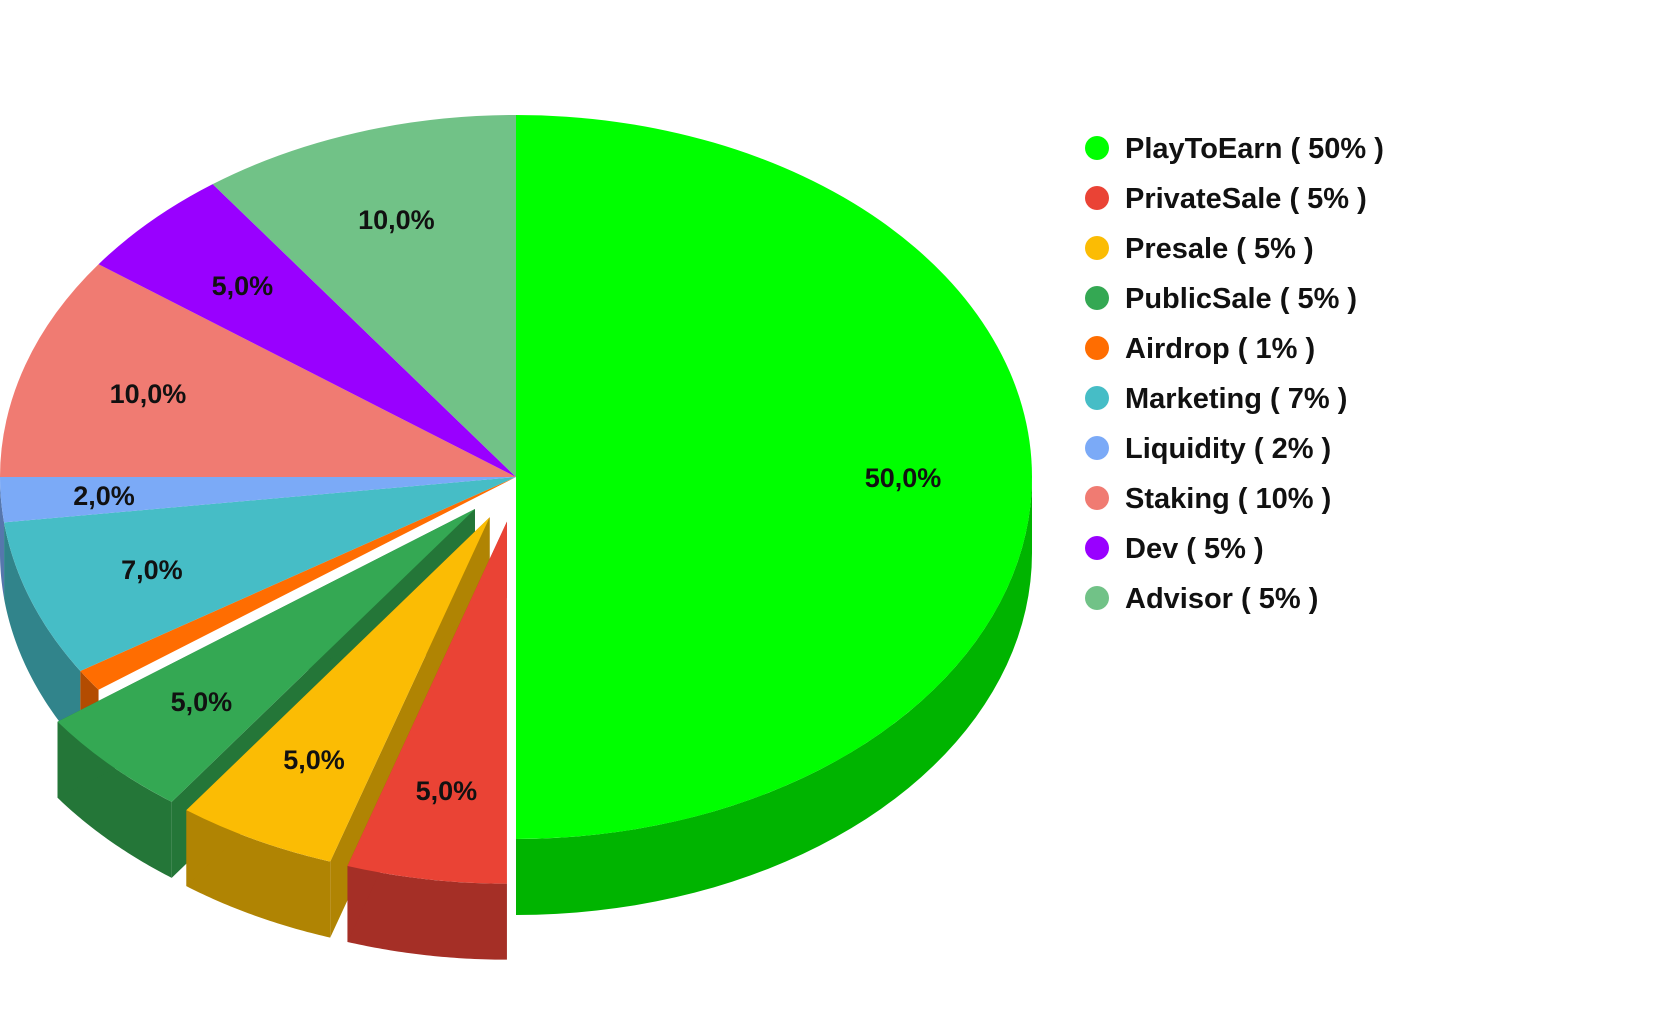 This screenshot has height=1024, width=1656. What do you see at coordinates (427, 702) in the screenshot?
I see `slice-privatesale` at bounding box center [427, 702].